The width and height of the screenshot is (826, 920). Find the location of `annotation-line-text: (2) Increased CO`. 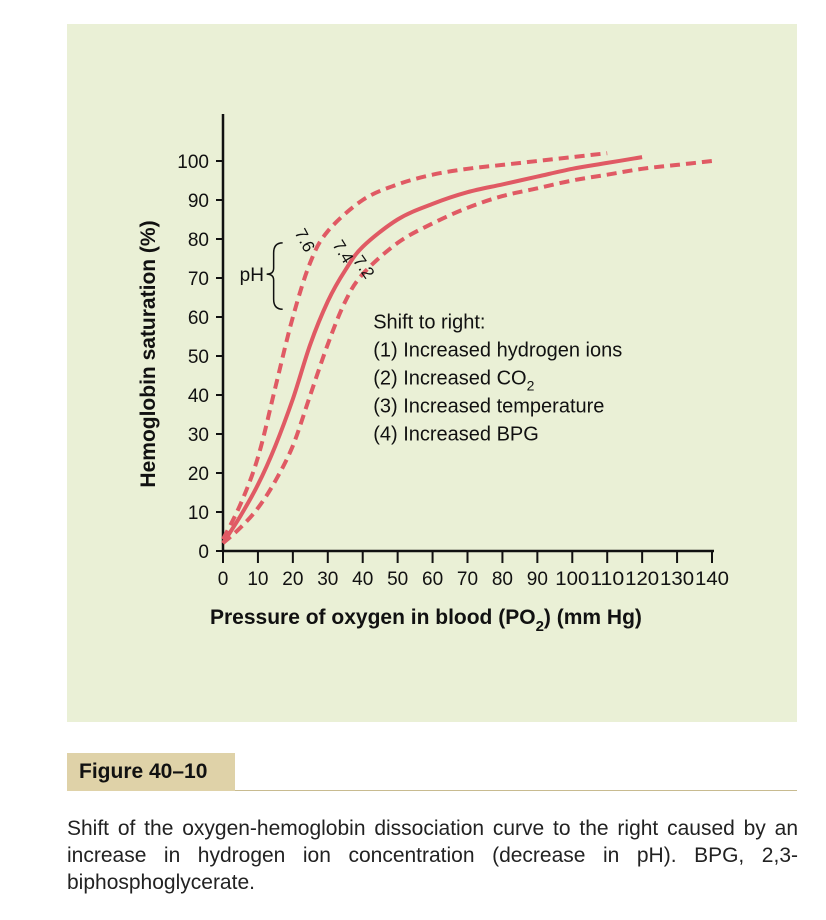

annotation-line-text: (2) Increased CO is located at coordinates (449, 379).